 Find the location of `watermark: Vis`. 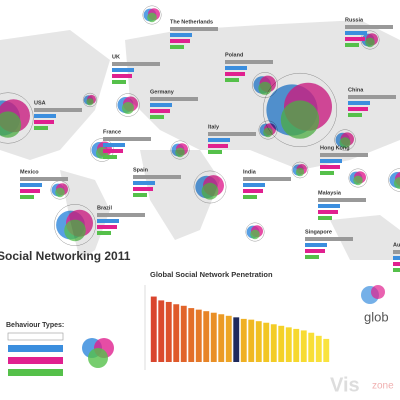

watermark: Vis is located at coordinates (345, 385).